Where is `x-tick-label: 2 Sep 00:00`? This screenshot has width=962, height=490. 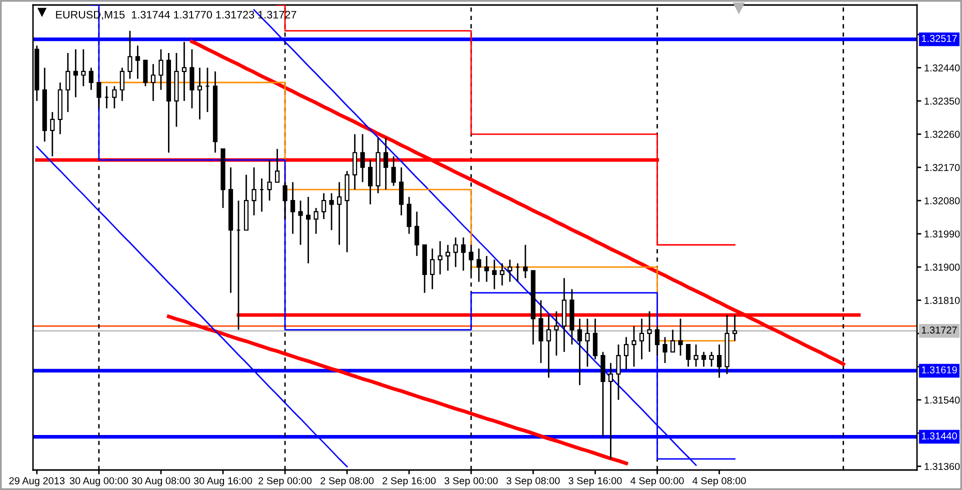
x-tick-label: 2 Sep 00:00 is located at coordinates (285, 481).